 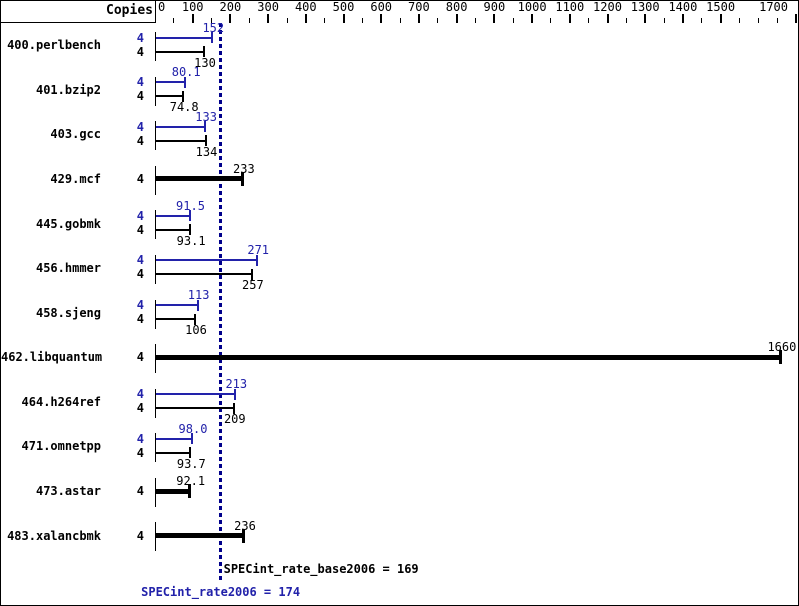 I want to click on benchmark-label: 473.astar, so click(x=68, y=491).